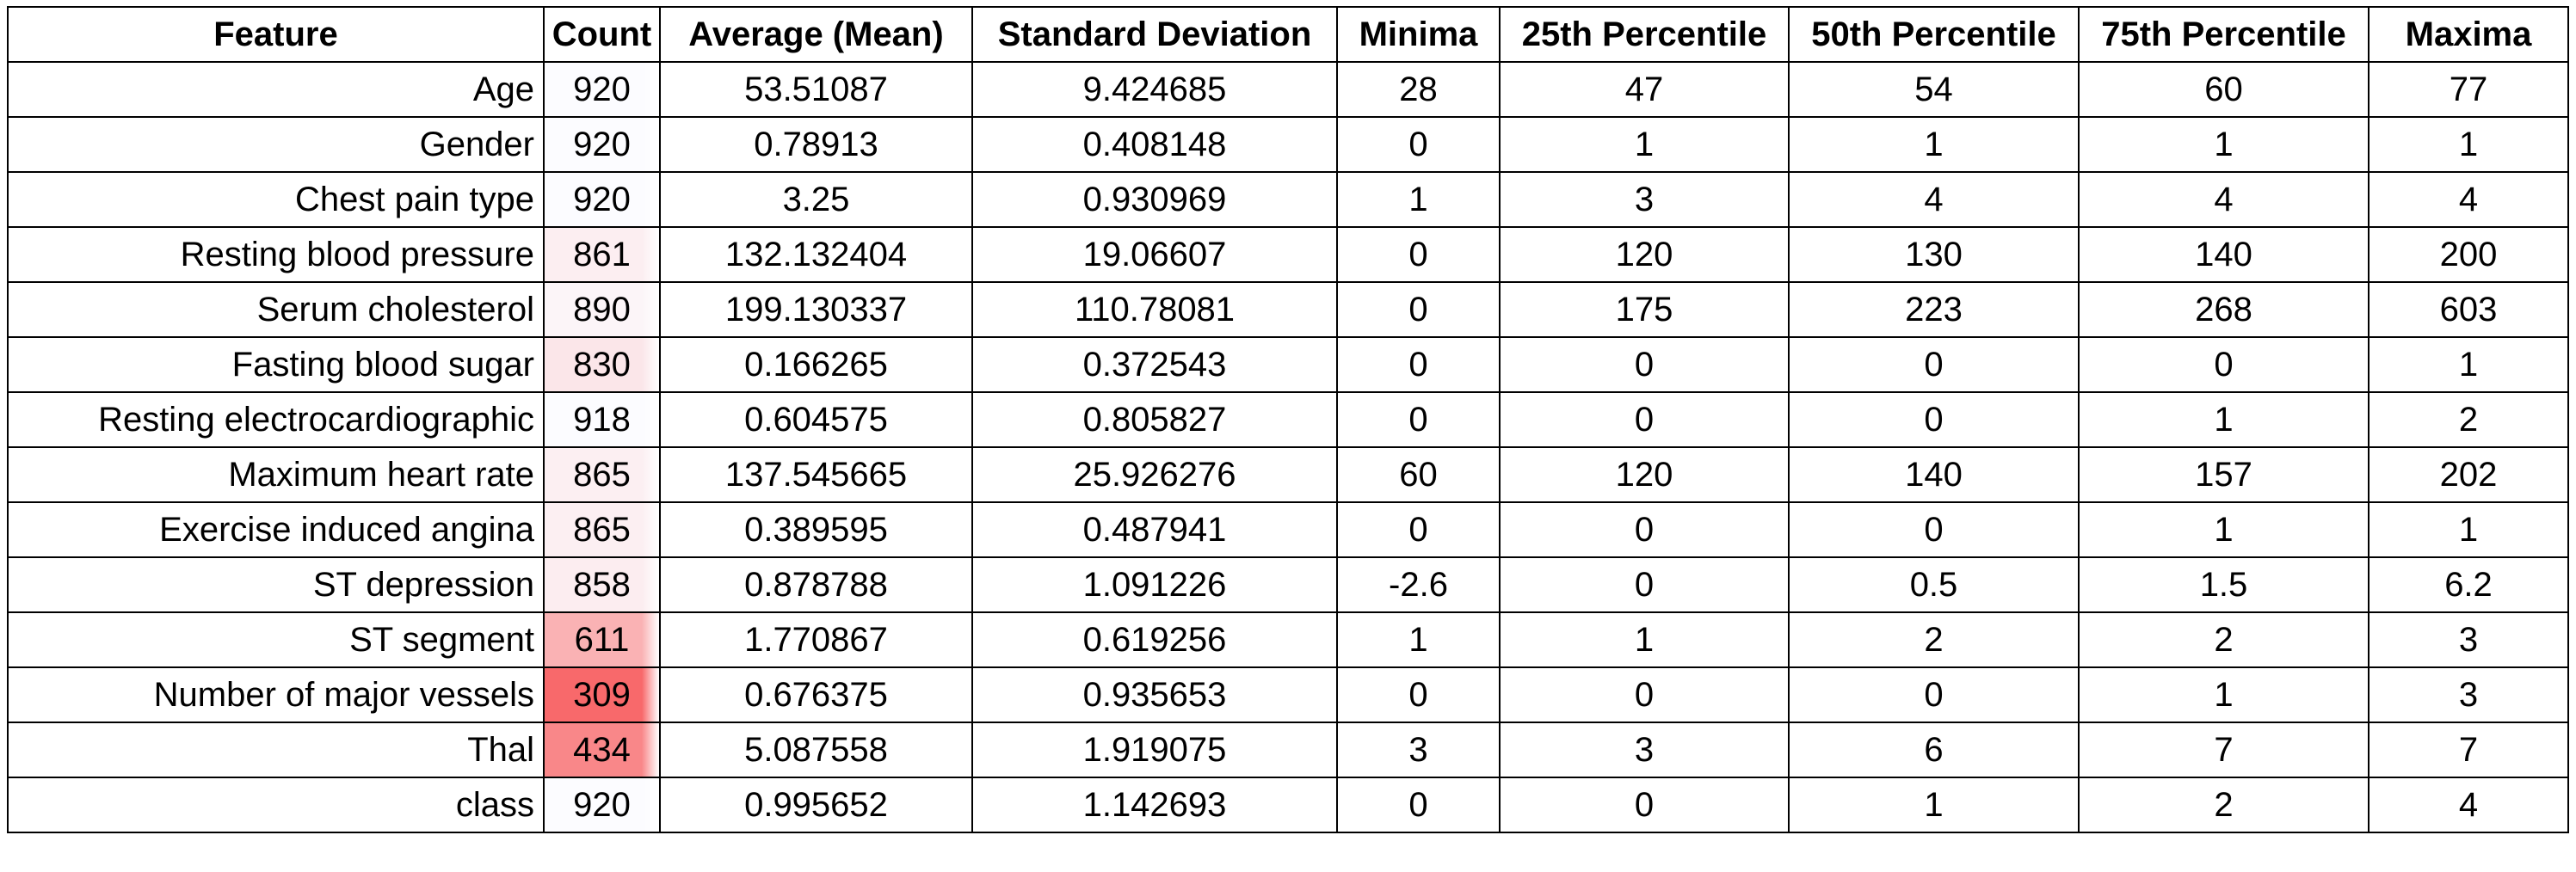 The height and width of the screenshot is (872, 2576). What do you see at coordinates (276, 474) in the screenshot?
I see `cell-feature: Maximum heart rate` at bounding box center [276, 474].